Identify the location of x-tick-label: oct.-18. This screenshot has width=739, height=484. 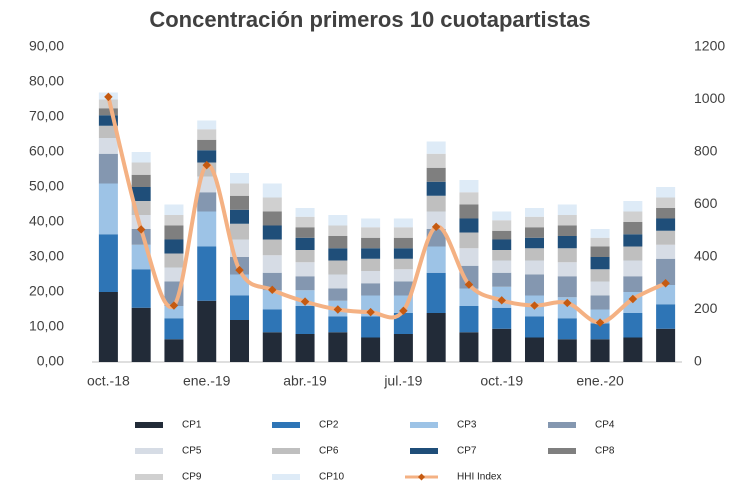
(108, 381).